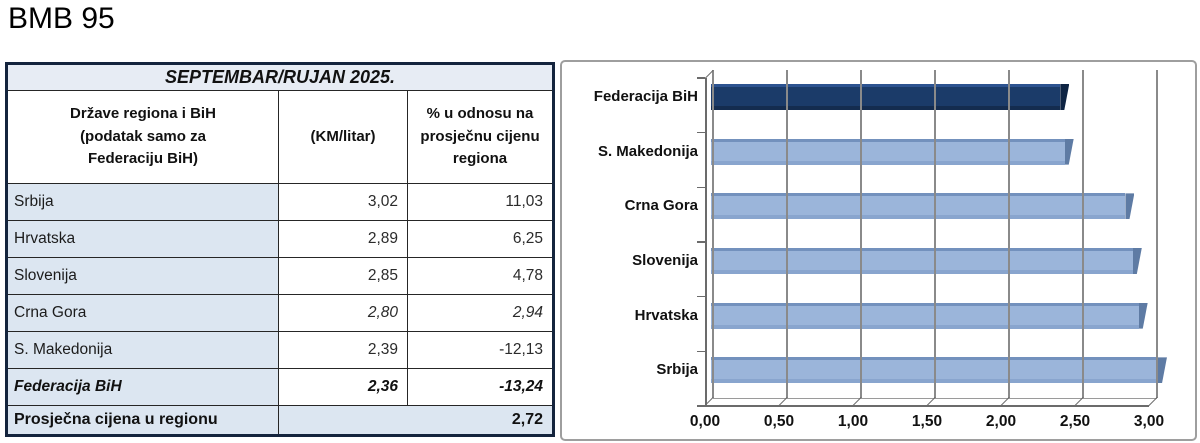 This screenshot has width=1200, height=443. Describe the element at coordinates (142, 276) in the screenshot. I see `country-cell: Slovenija` at that location.